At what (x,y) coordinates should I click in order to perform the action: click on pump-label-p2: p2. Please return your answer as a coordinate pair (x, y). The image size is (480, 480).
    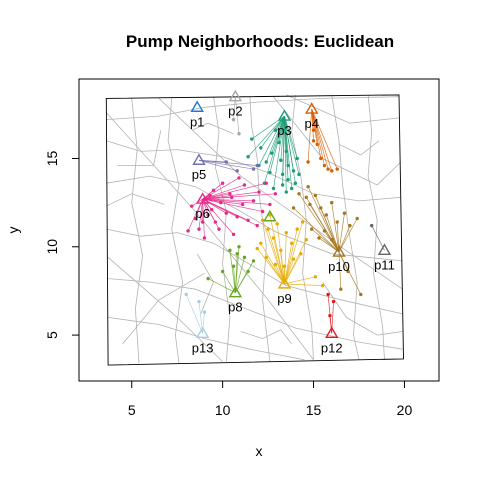
    Looking at the image, I should click on (235, 111).